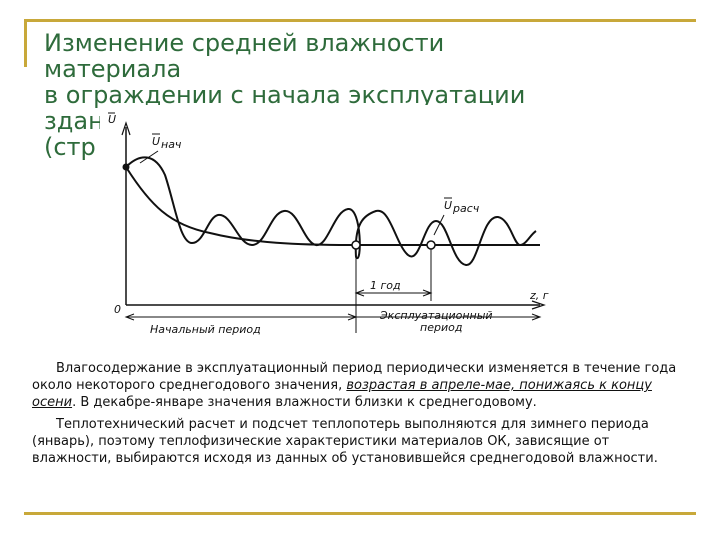 The width and height of the screenshot is (720, 540). What do you see at coordinates (439, 225) in the screenshot?
I see `u-calc-leader` at bounding box center [439, 225].